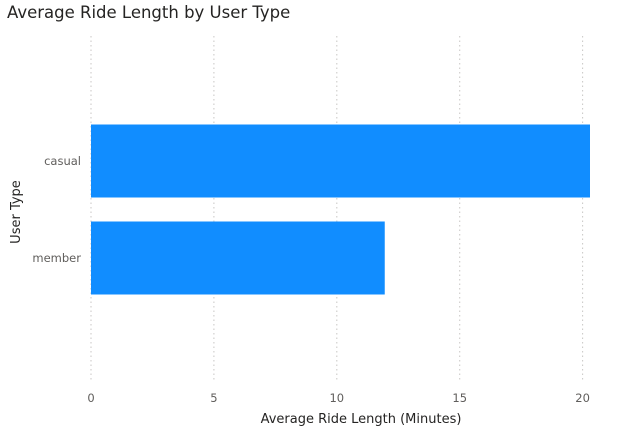 The image size is (640, 427). Describe the element at coordinates (459, 398) in the screenshot. I see `x-tick-label: 15` at that location.